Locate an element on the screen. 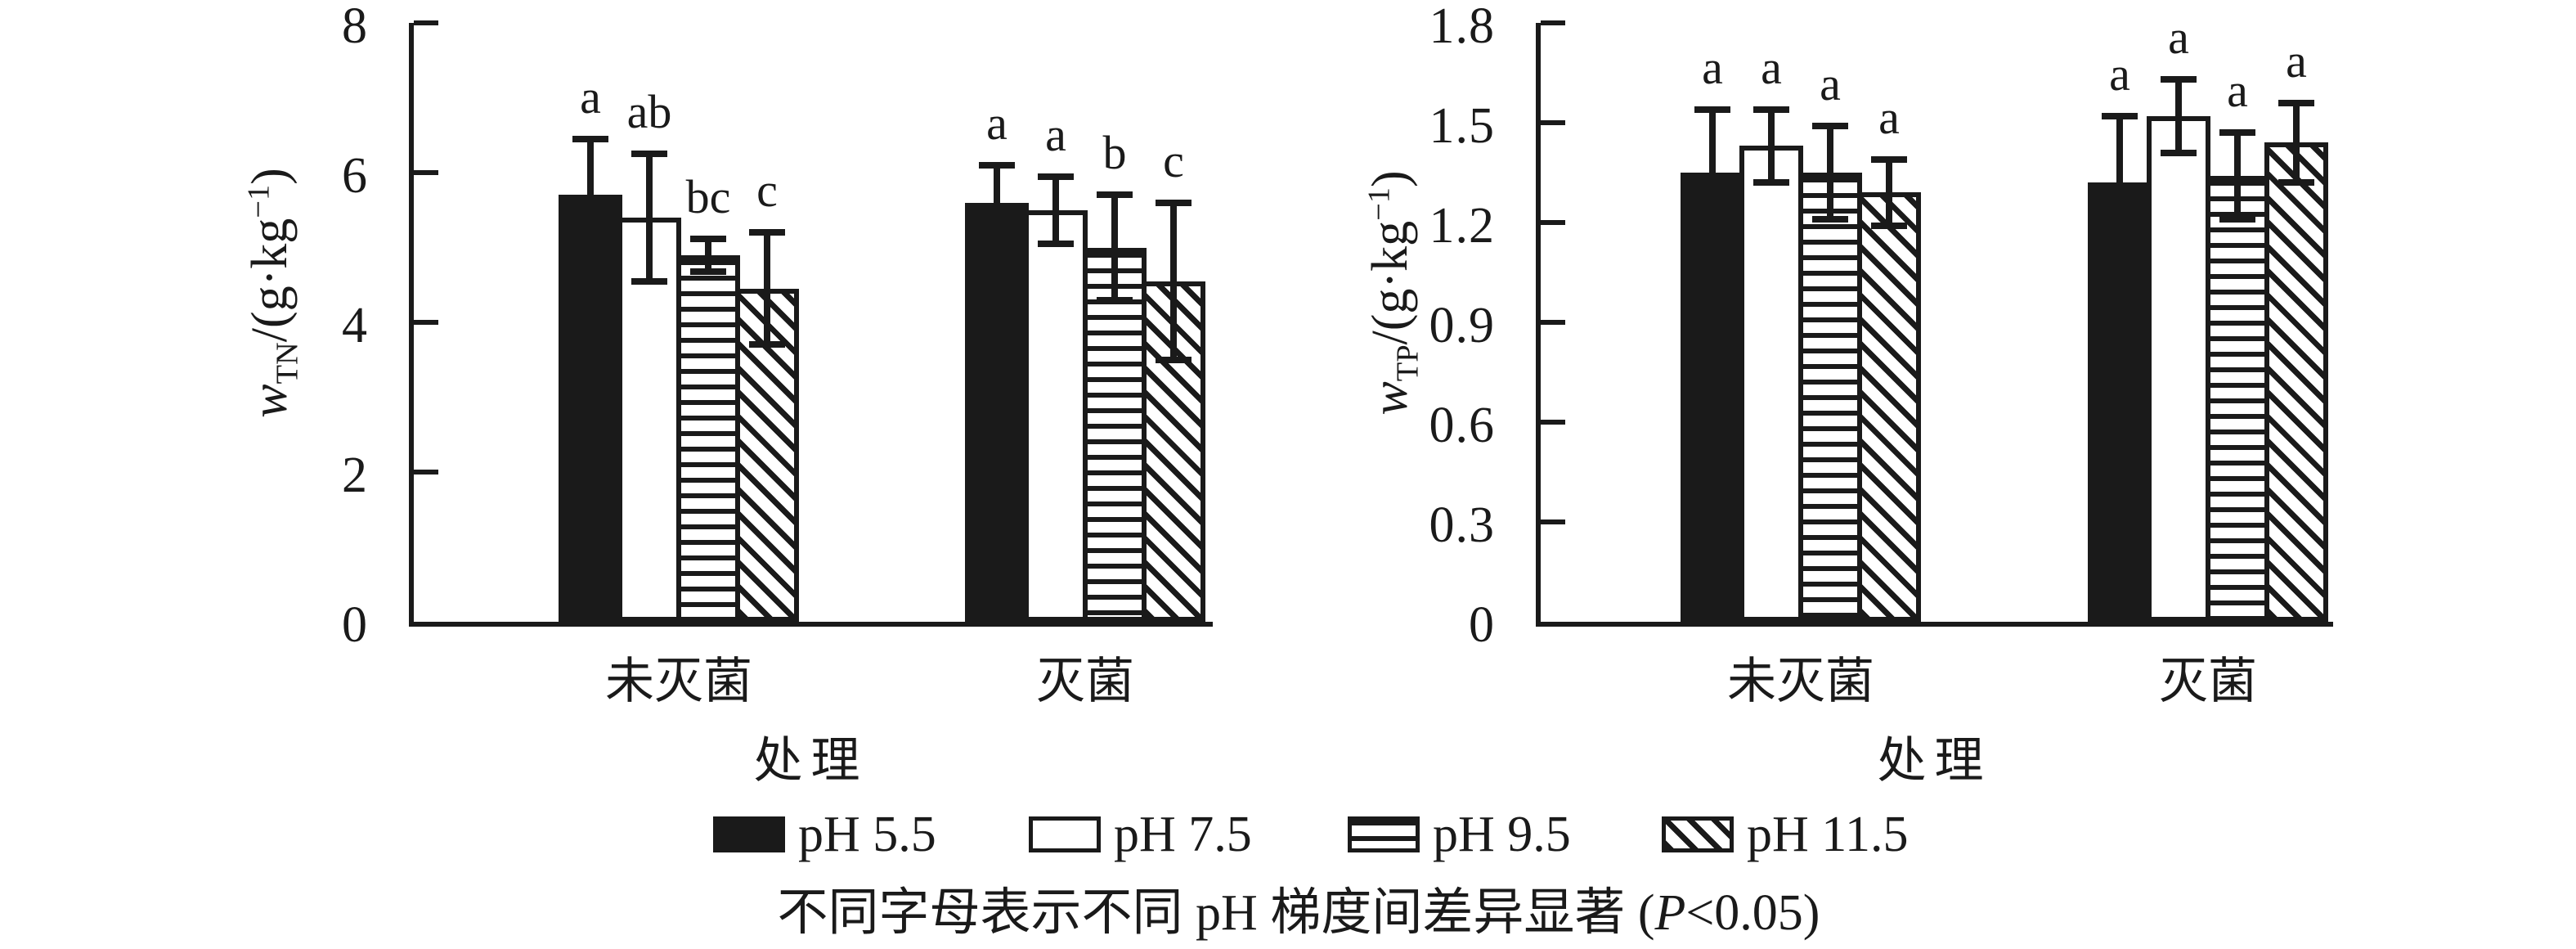 The image size is (2576, 949). caption: 不同字母表示不同 pH 梯度间差异显著 (P<0.05) is located at coordinates (1299, 913).